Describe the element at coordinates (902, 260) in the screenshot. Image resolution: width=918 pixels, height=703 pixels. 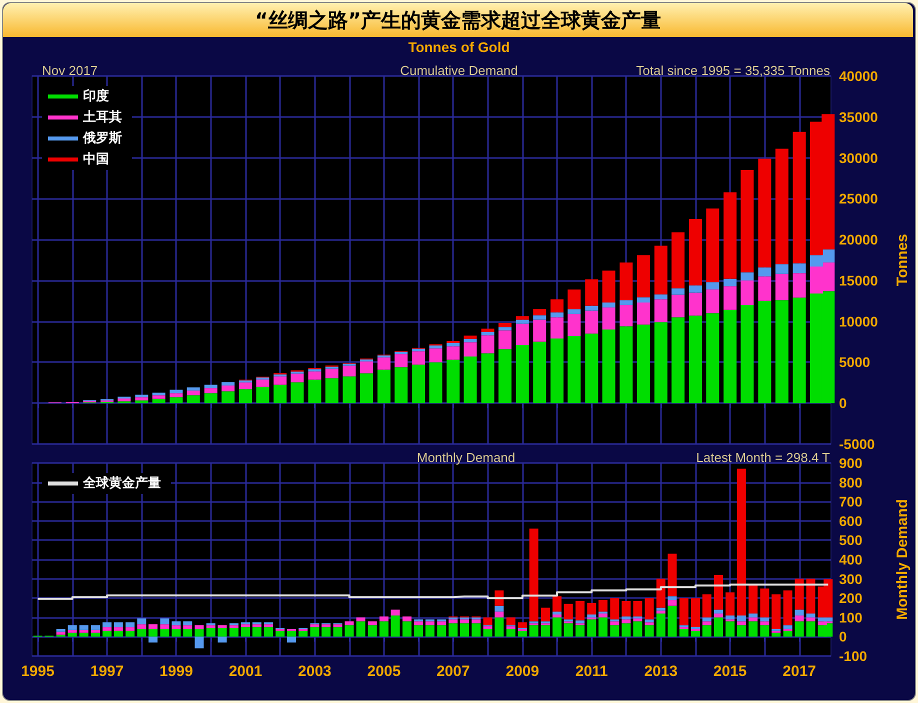
I see `y-axis-title: Tonnes` at that location.